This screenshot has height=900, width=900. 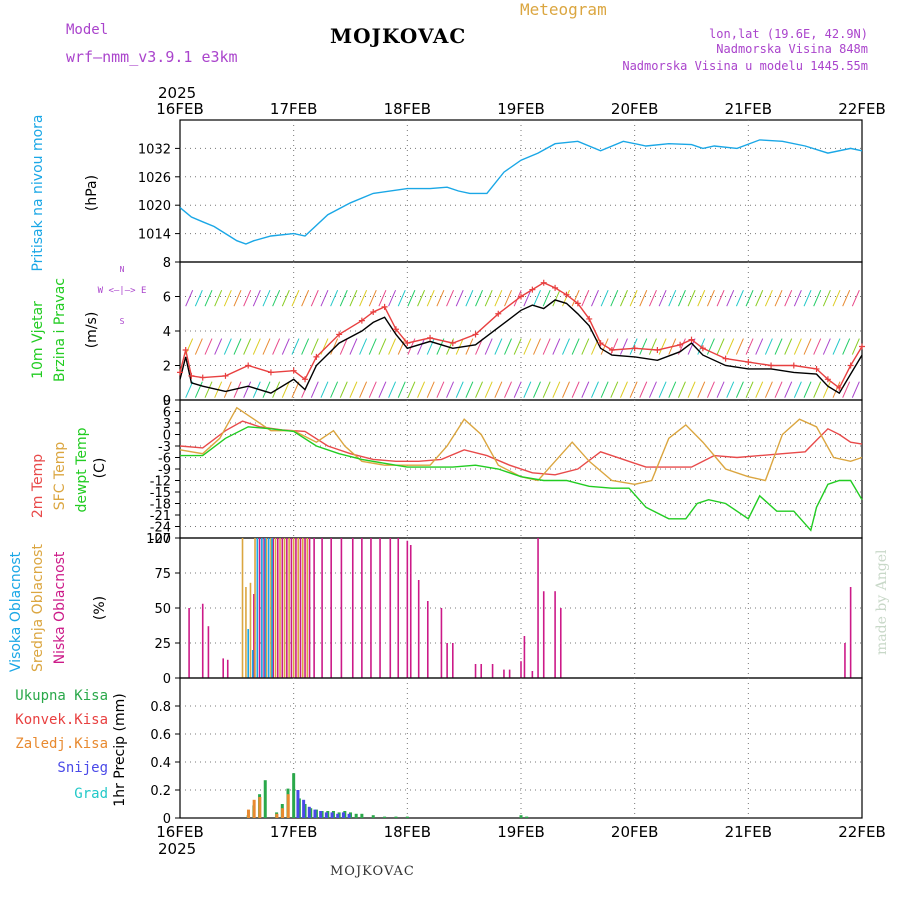 What do you see at coordinates (521, 347) in the screenshot?
I see `series-line-brzina-vjetra` at bounding box center [521, 347].